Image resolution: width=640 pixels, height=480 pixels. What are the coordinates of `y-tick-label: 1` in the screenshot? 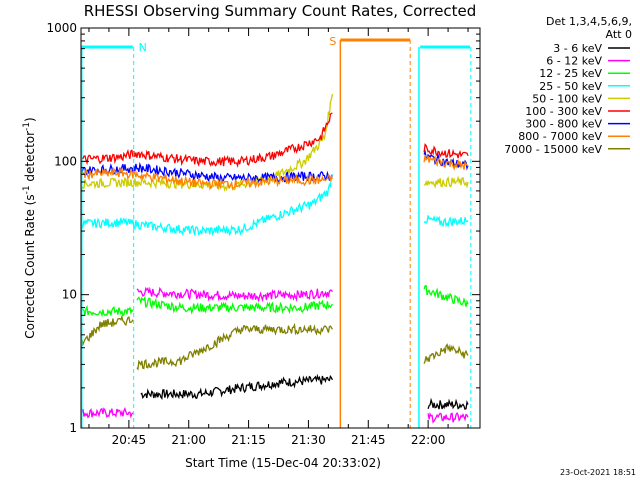 It's located at (73, 428).